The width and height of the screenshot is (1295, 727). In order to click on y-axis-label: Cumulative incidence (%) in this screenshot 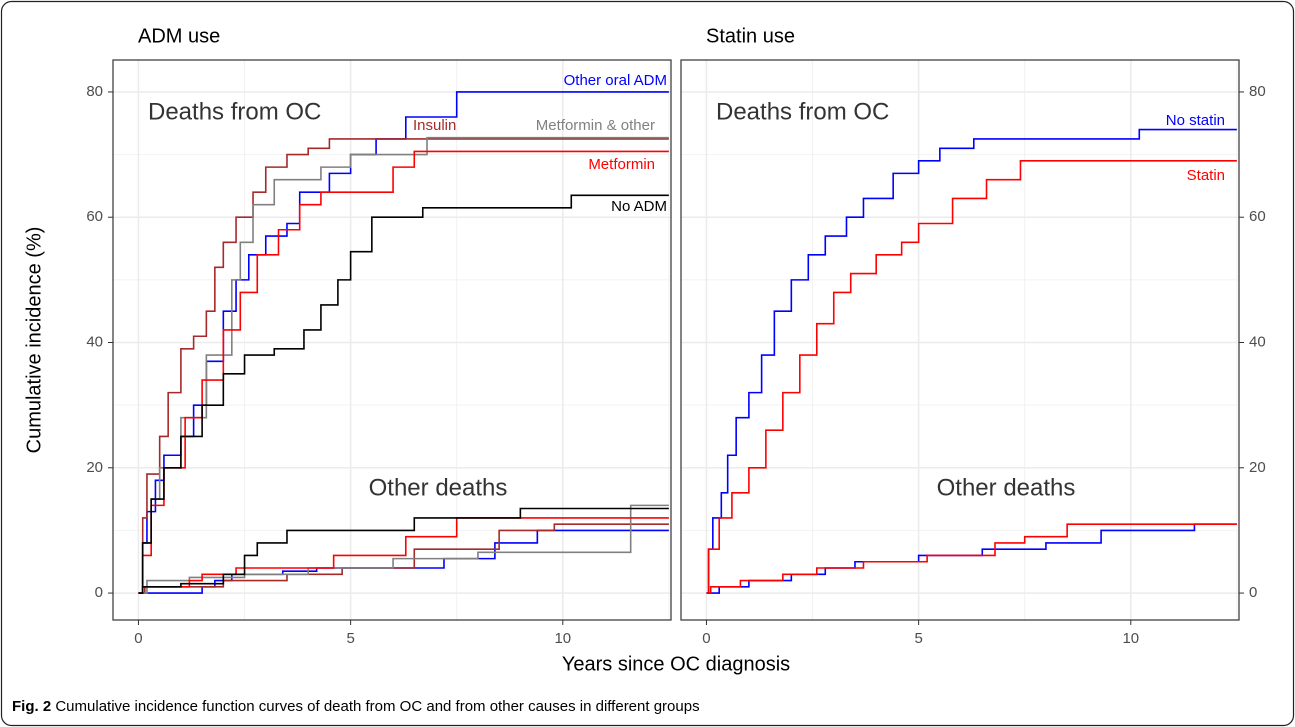, I will do `click(34, 340)`.